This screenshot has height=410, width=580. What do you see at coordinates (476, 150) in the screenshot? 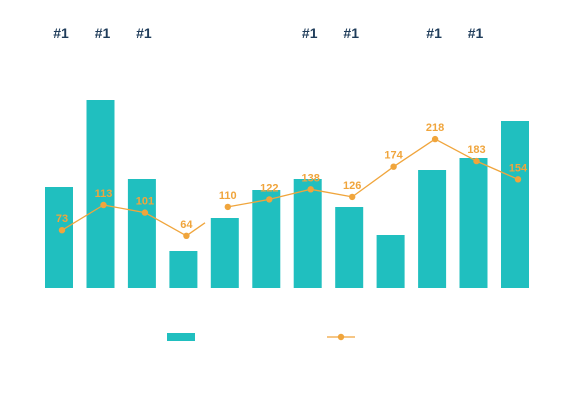
I see `line-value-label: 183` at bounding box center [476, 150].